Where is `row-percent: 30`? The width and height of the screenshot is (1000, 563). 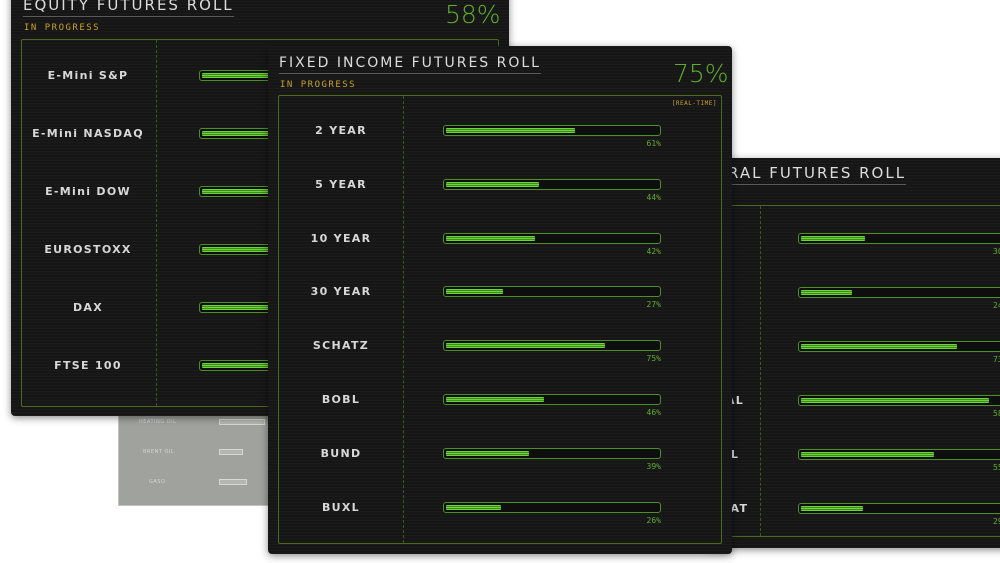
row-percent: 30 is located at coordinates (996, 251).